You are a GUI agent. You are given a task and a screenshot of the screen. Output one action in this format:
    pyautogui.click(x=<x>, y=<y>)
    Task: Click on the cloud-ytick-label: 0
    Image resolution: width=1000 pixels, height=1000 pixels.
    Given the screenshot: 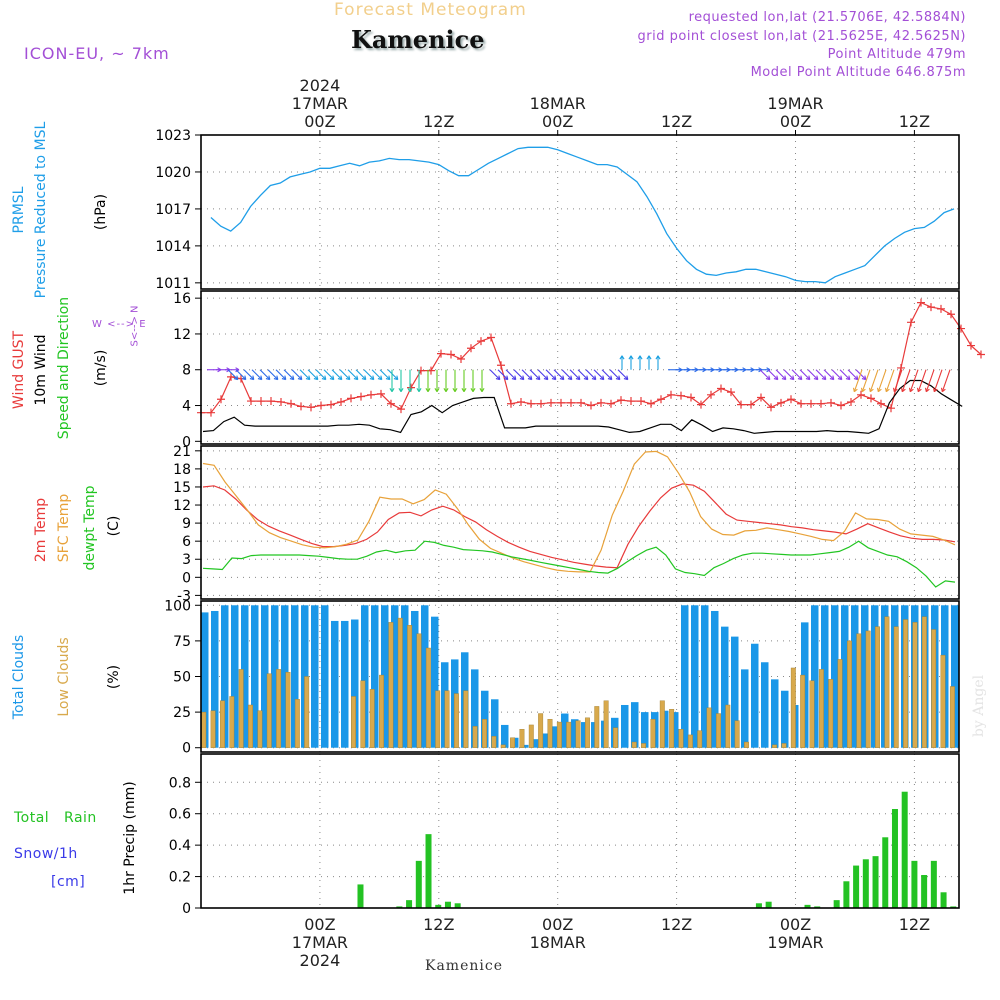 What is the action you would take?
    pyautogui.click(x=186, y=749)
    